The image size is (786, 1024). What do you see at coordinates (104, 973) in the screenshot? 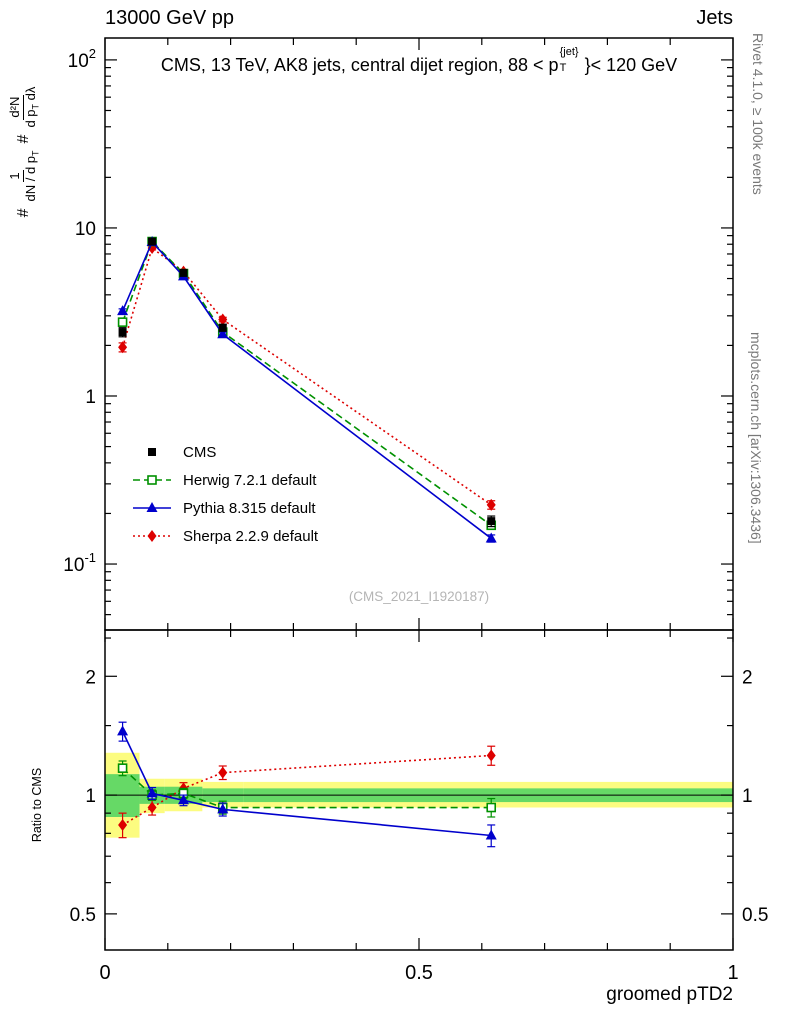
I see `svg-text: 0` at bounding box center [104, 973].